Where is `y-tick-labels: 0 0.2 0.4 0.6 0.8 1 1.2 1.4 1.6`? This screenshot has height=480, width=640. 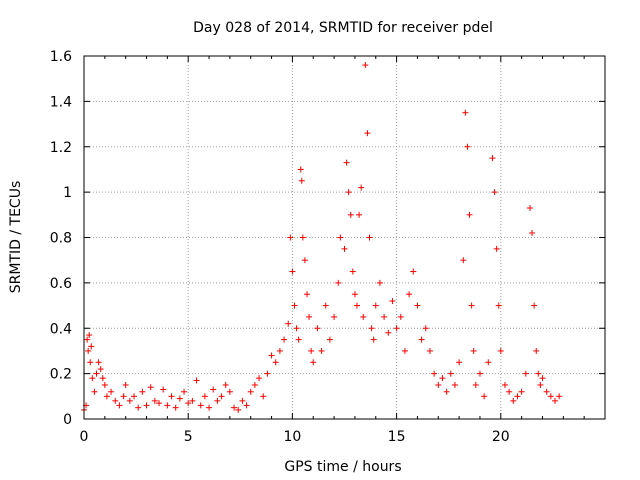
y-tick-labels: 0 0.2 0.4 0.6 0.8 1 1.2 1.4 1.6 is located at coordinates (61, 238).